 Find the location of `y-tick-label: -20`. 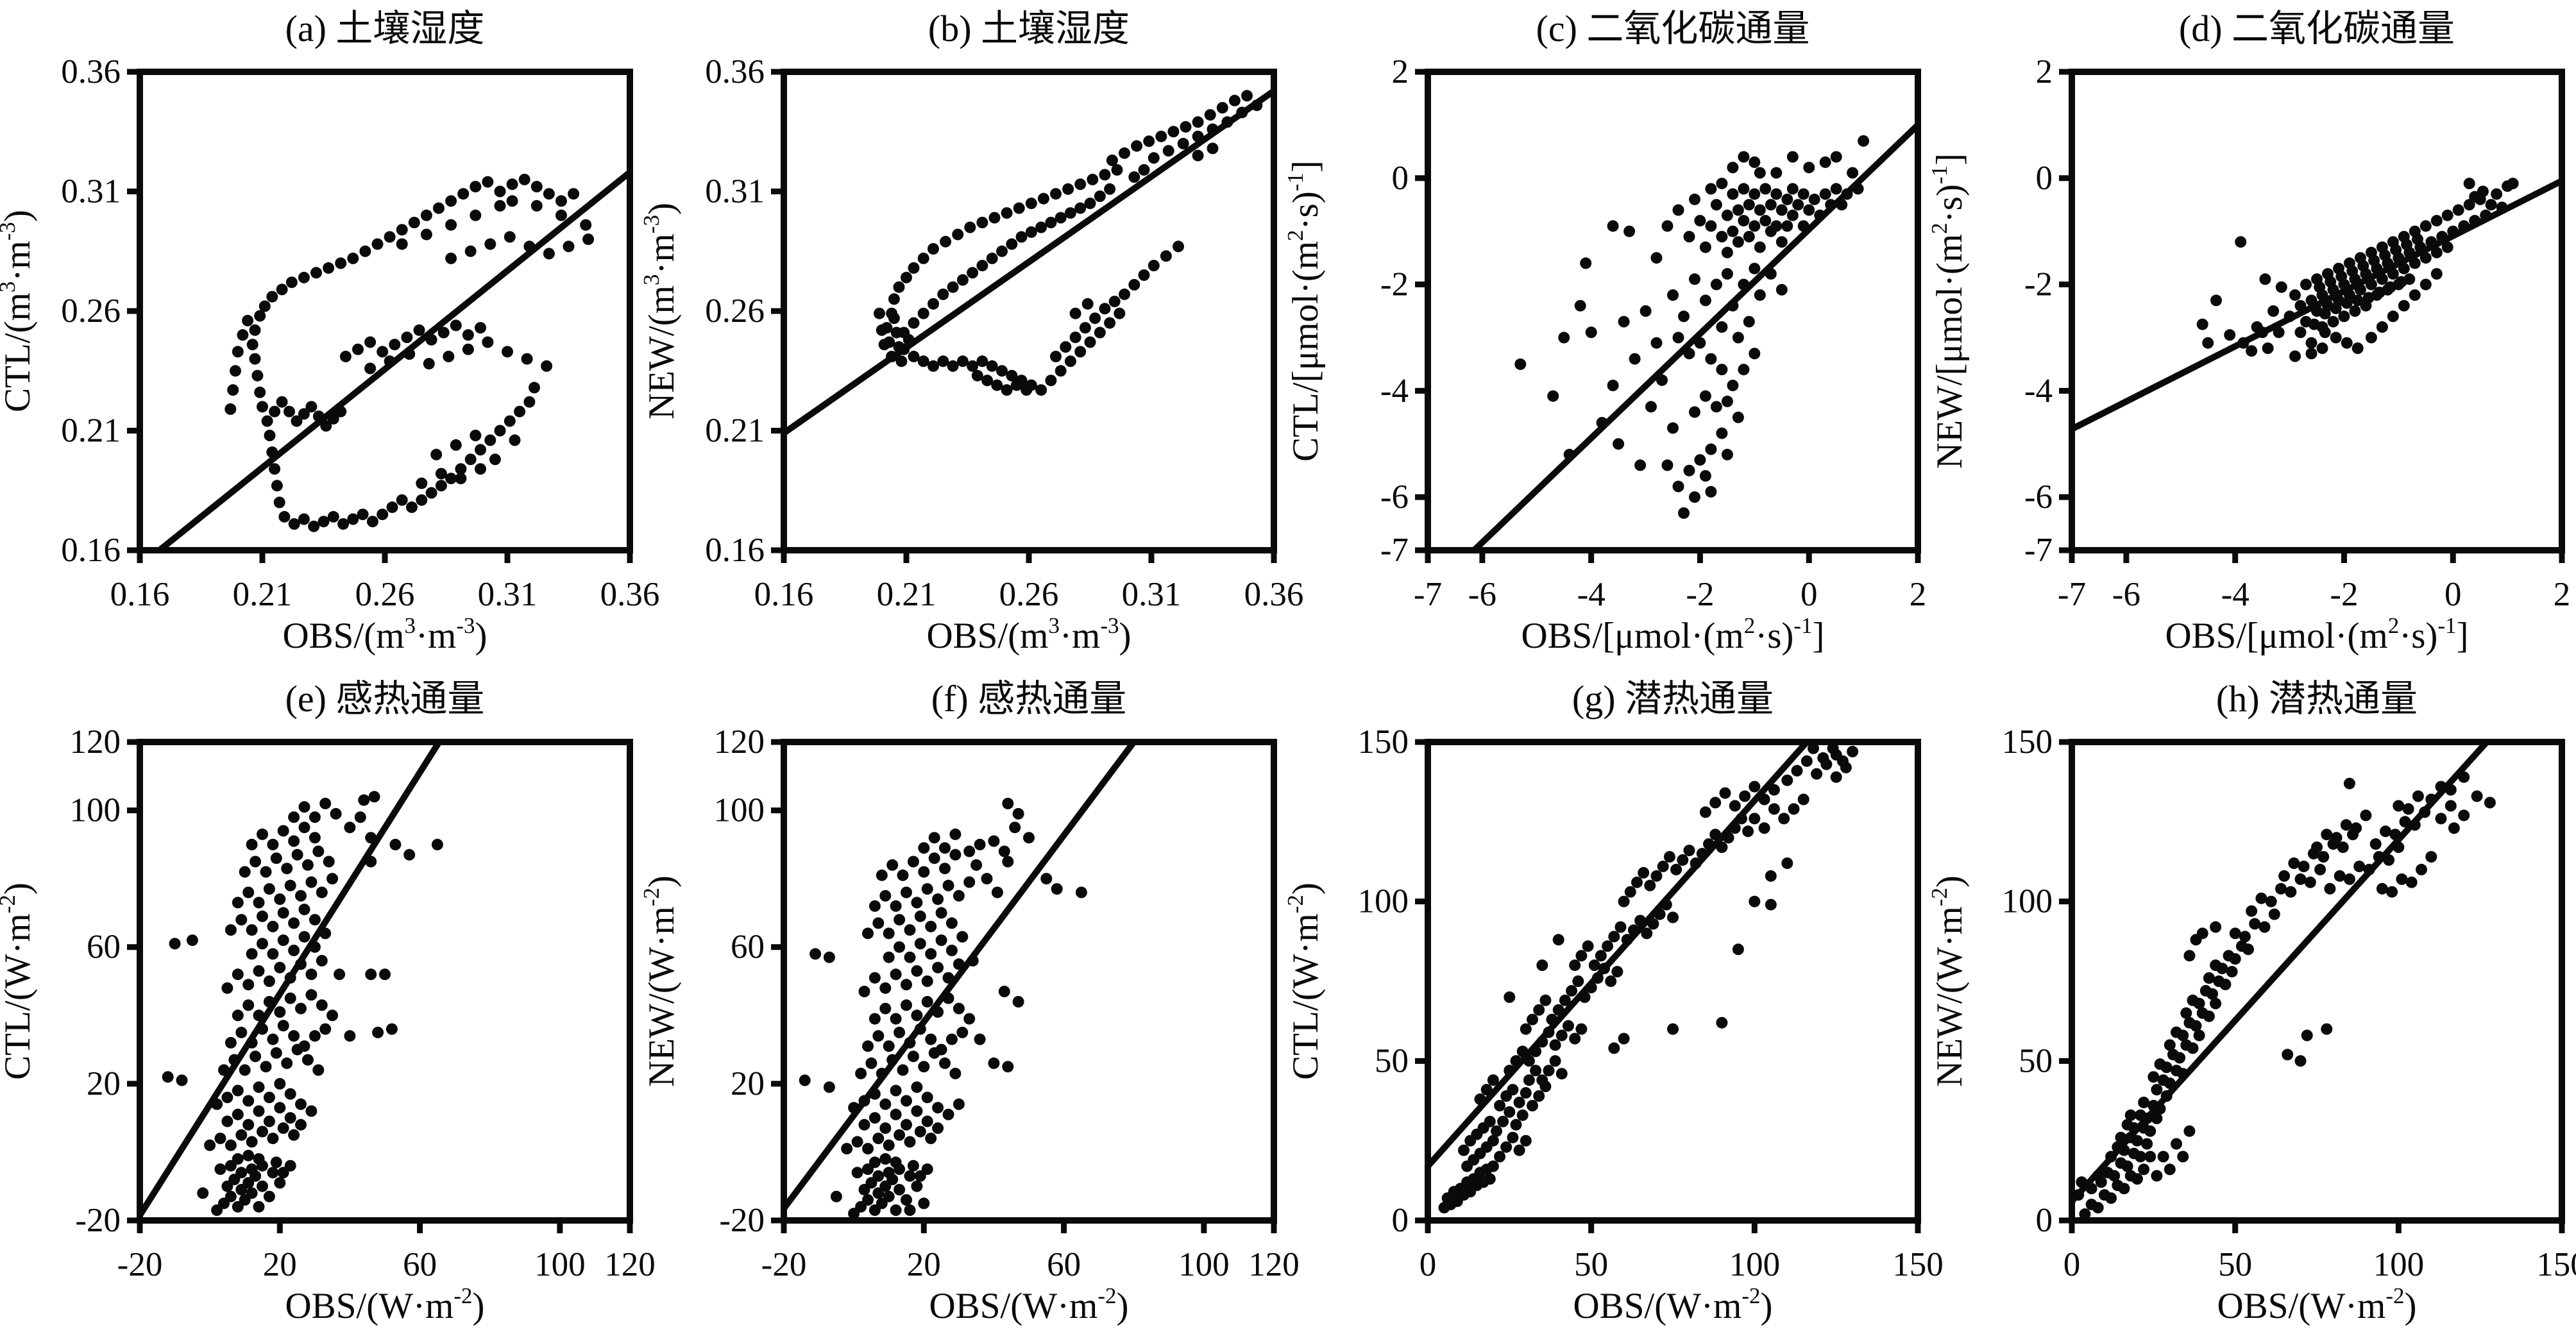

y-tick-label: -20 is located at coordinates (98, 1220).